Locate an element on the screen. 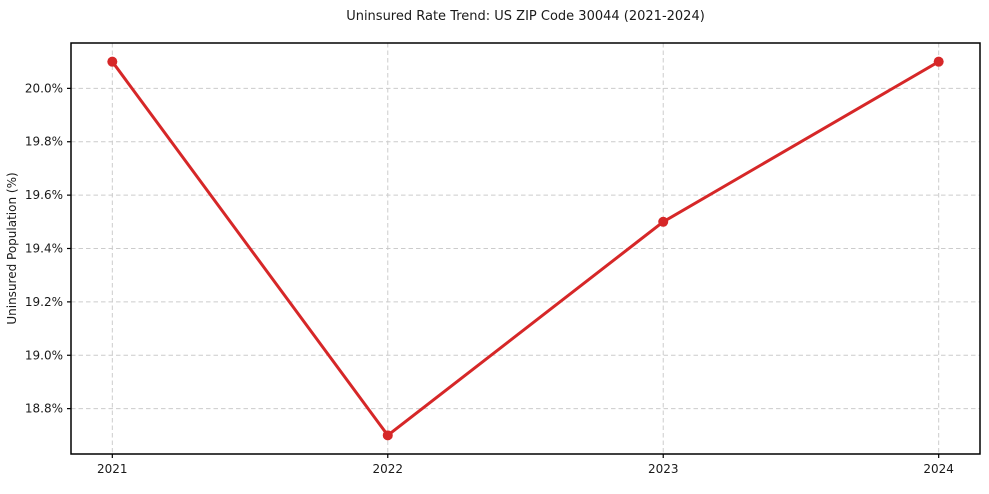 This screenshot has height=494, width=989. y-tick-label: 20.0% is located at coordinates (44, 88).